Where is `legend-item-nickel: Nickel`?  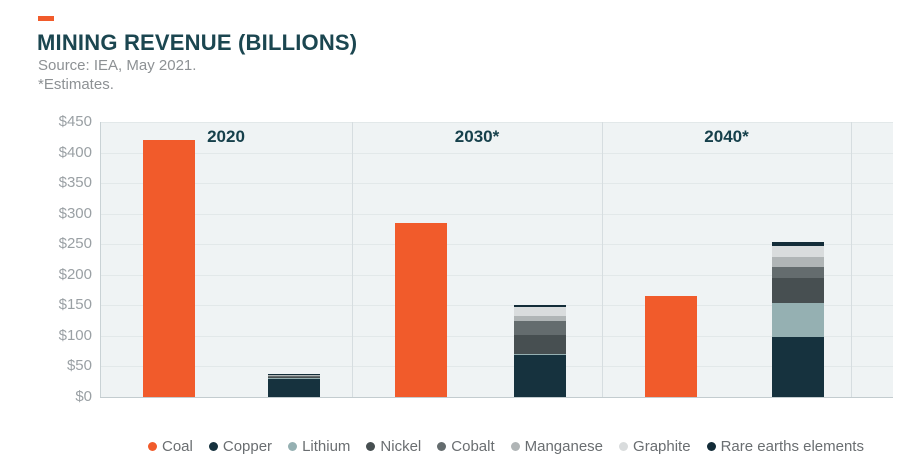
legend-item-nickel: Nickel is located at coordinates (393, 446).